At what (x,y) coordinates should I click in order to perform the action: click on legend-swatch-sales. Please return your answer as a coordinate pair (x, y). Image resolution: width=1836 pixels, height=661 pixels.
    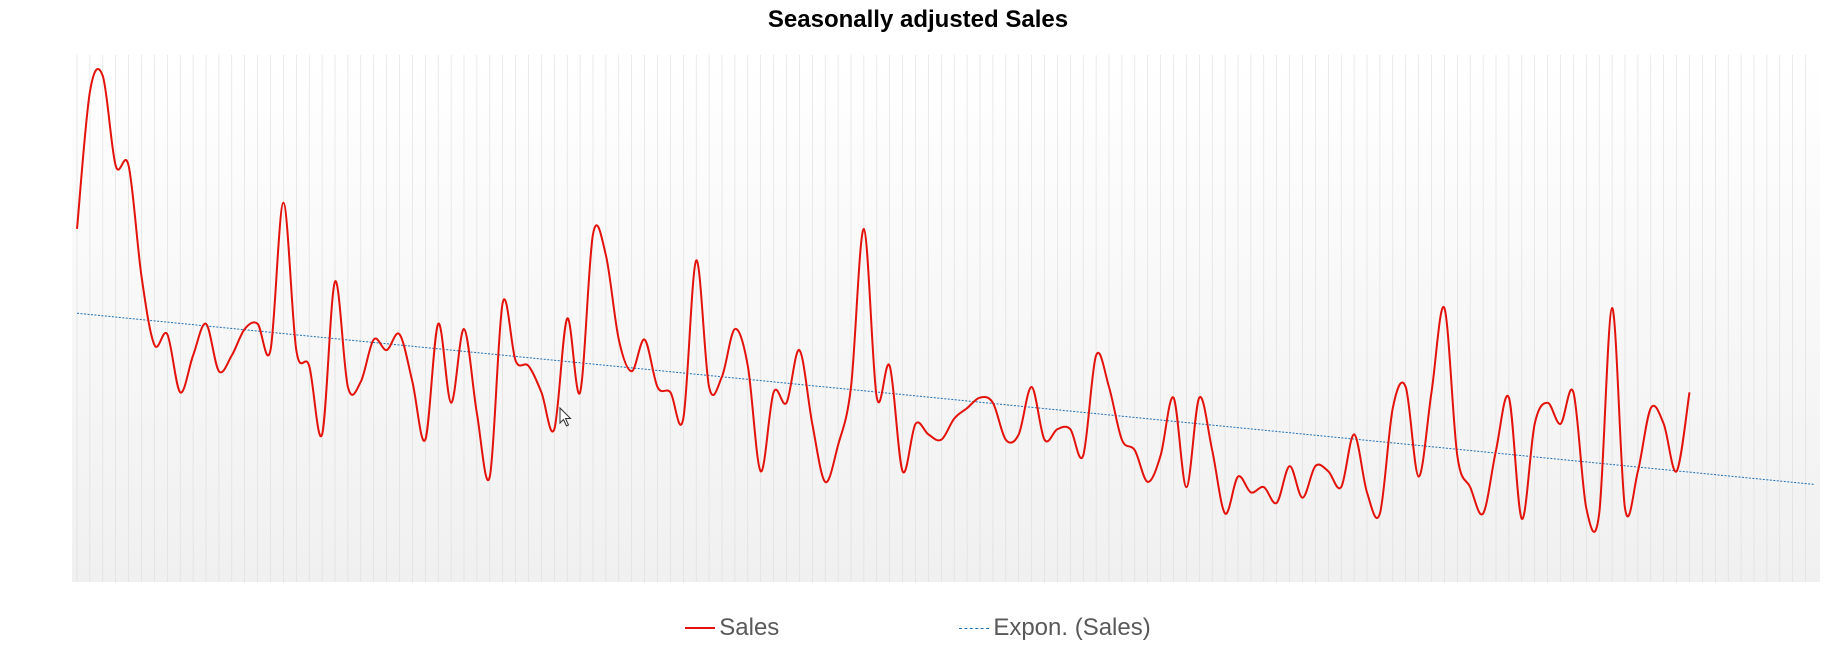
    Looking at the image, I should click on (700, 628).